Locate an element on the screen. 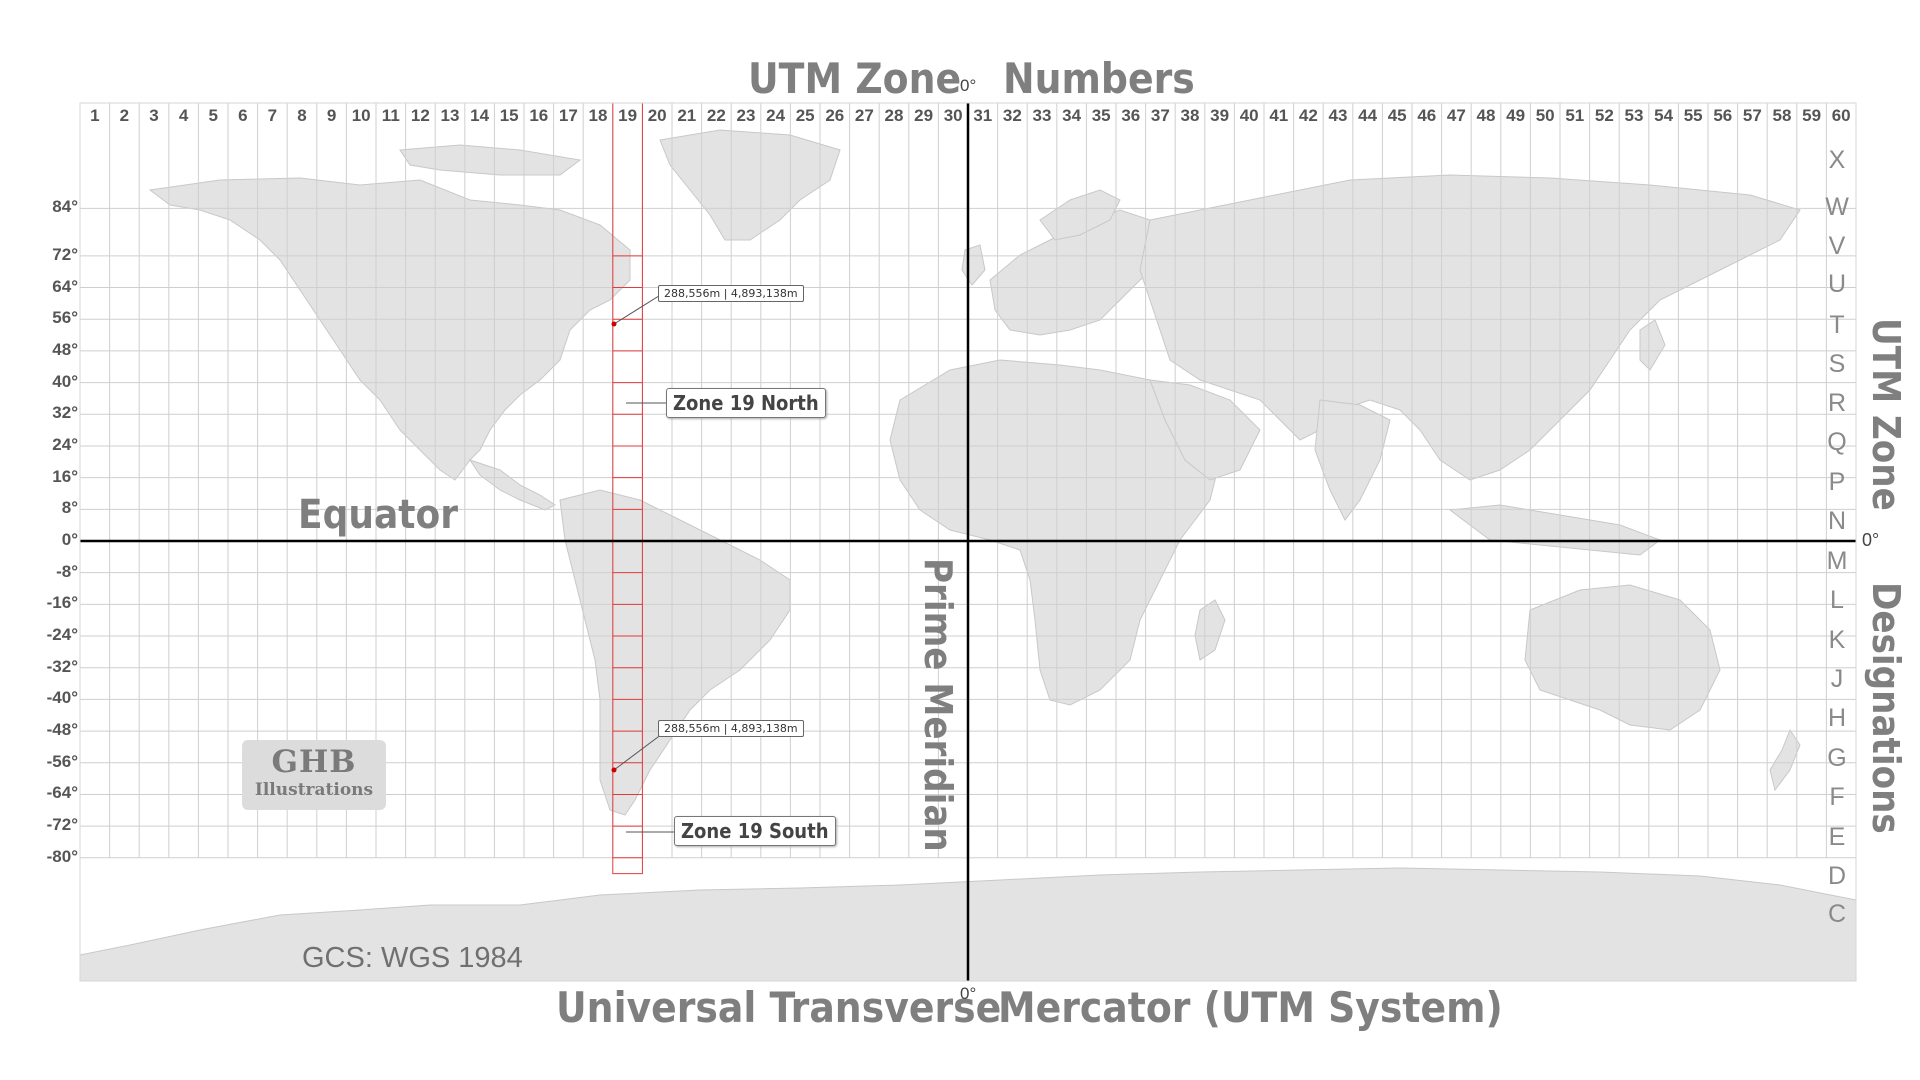  zone-number-label: 46 is located at coordinates (1427, 115).